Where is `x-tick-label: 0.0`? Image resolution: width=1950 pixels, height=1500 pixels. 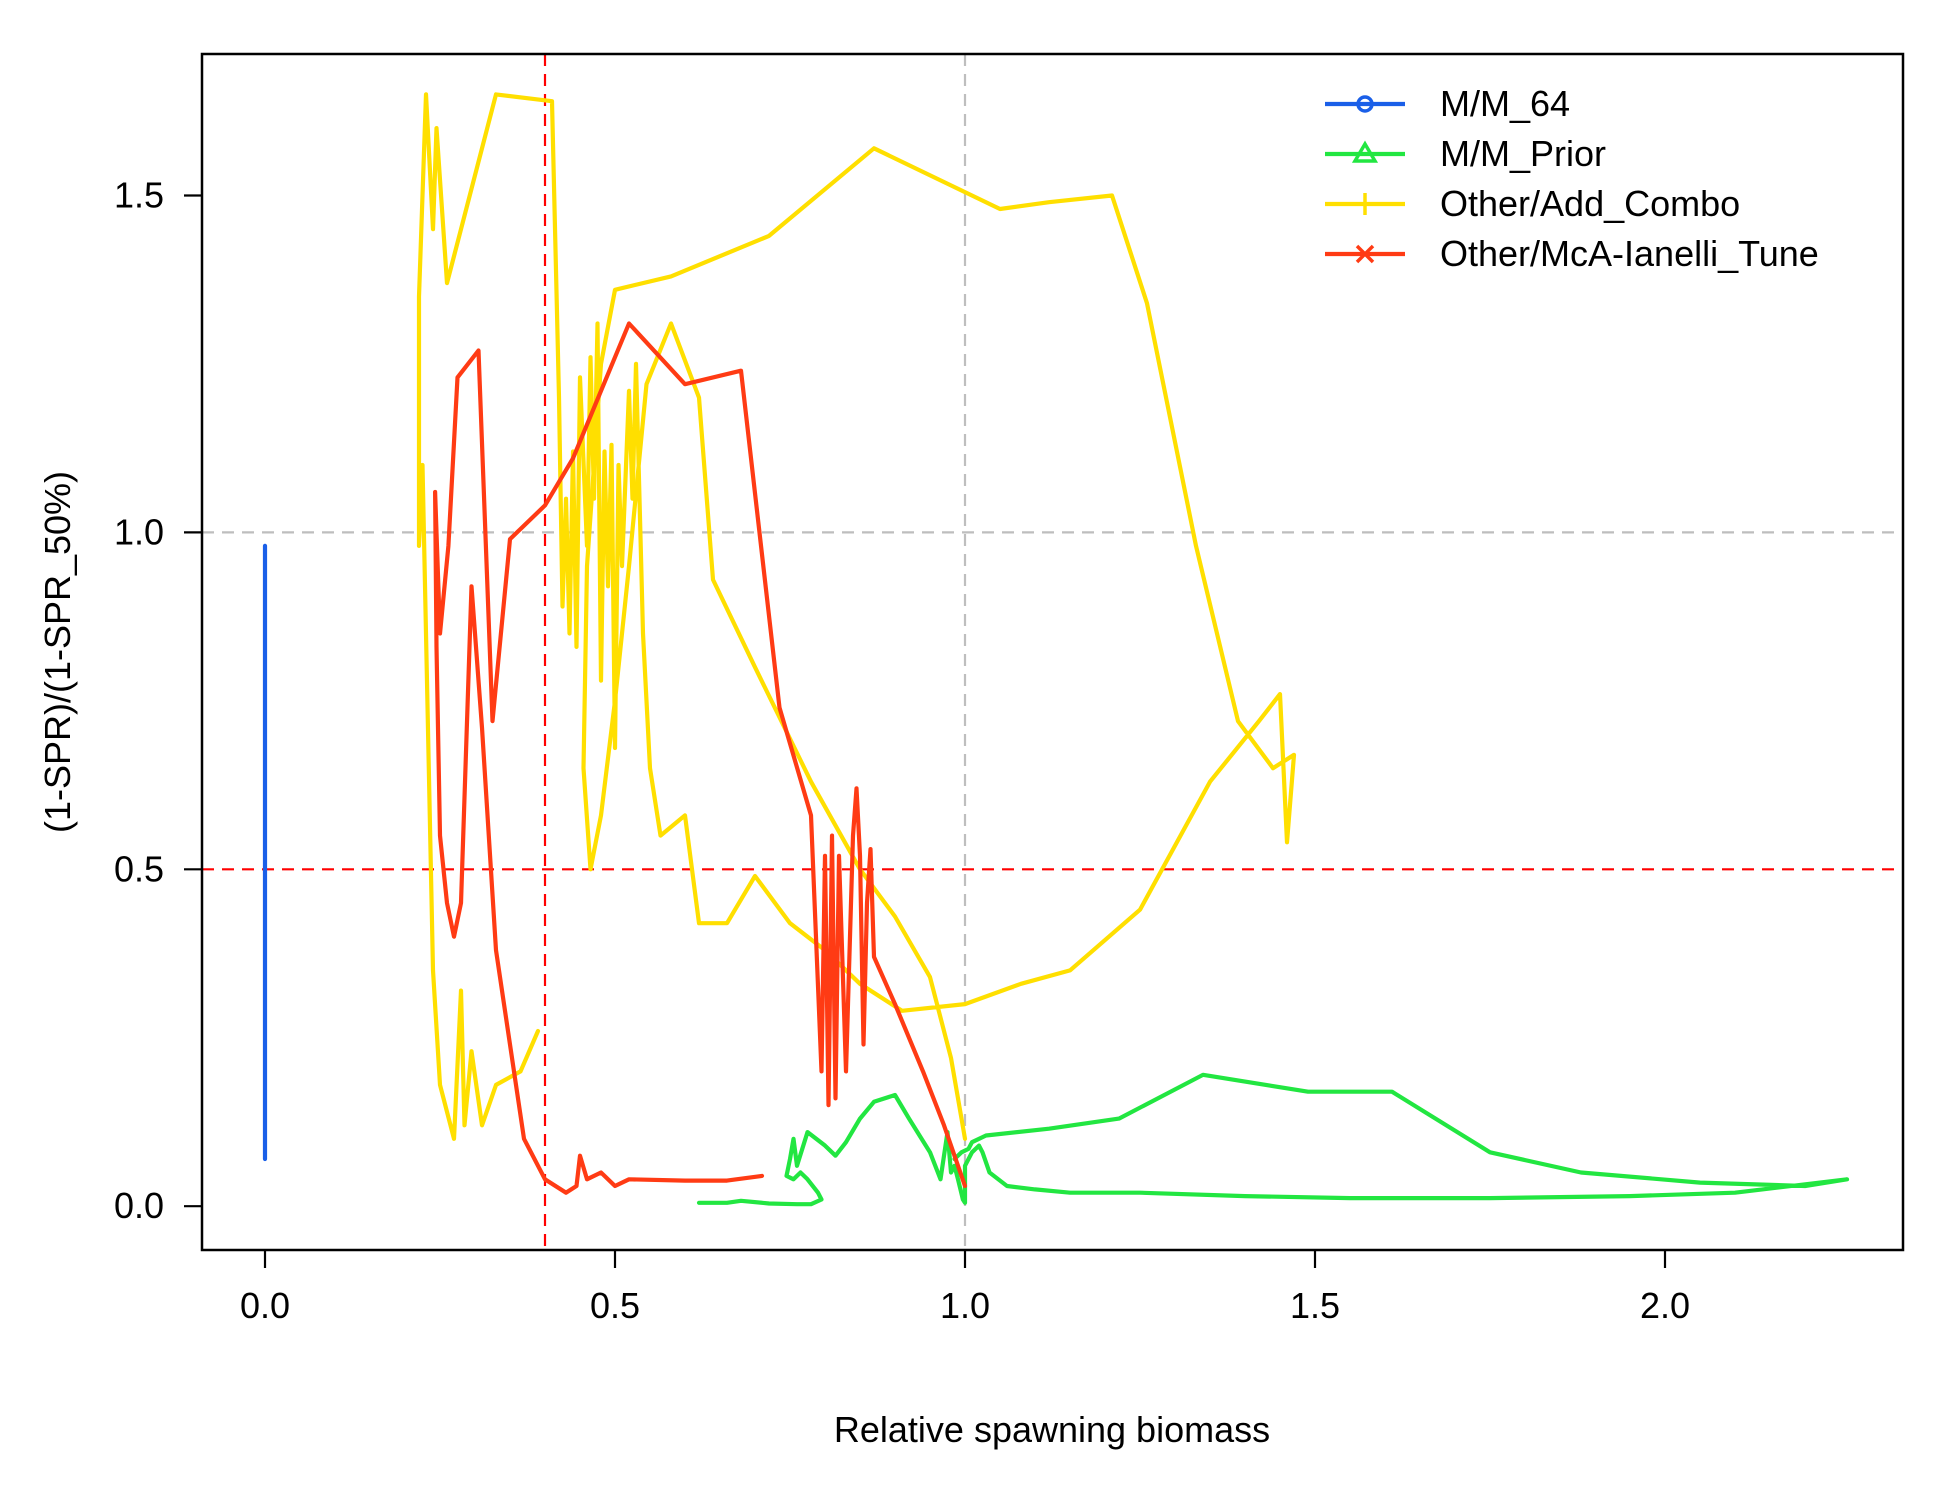 x-tick-label: 0.0 is located at coordinates (265, 1305).